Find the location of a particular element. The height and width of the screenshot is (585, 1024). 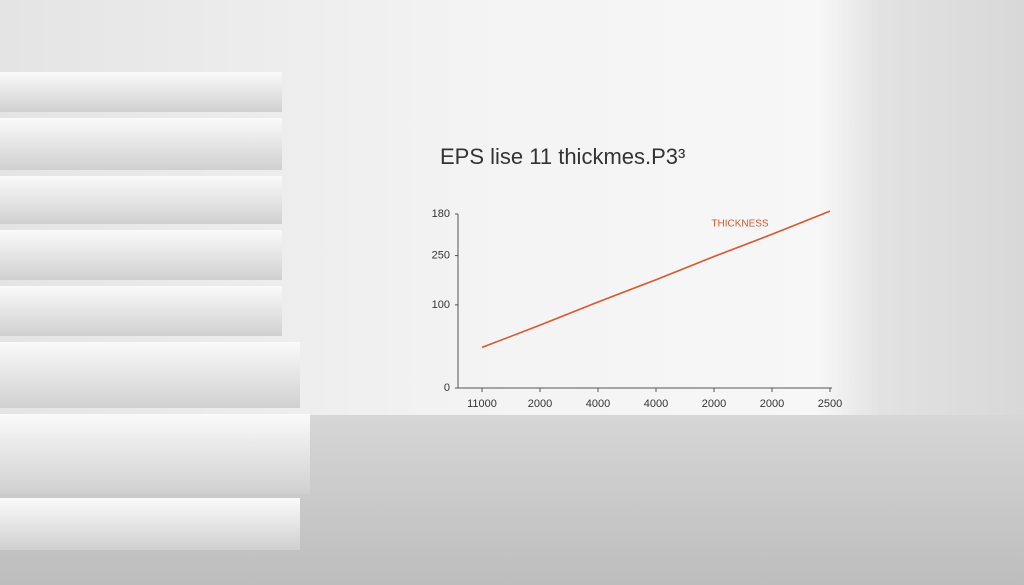

x-tick-label: 2500 is located at coordinates (830, 404).